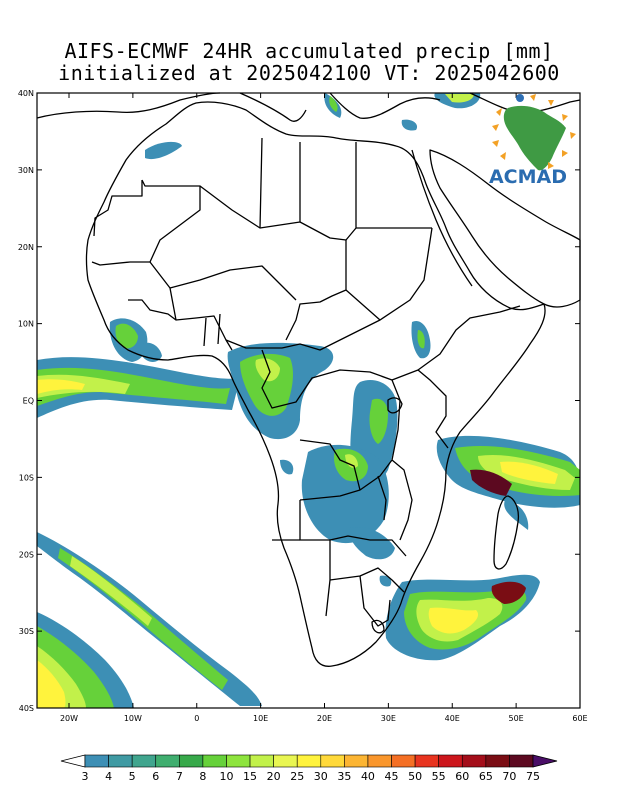 This screenshot has height=800, width=618. What do you see at coordinates (545, 761) in the screenshot?
I see `colorbar-high-arrow` at bounding box center [545, 761].